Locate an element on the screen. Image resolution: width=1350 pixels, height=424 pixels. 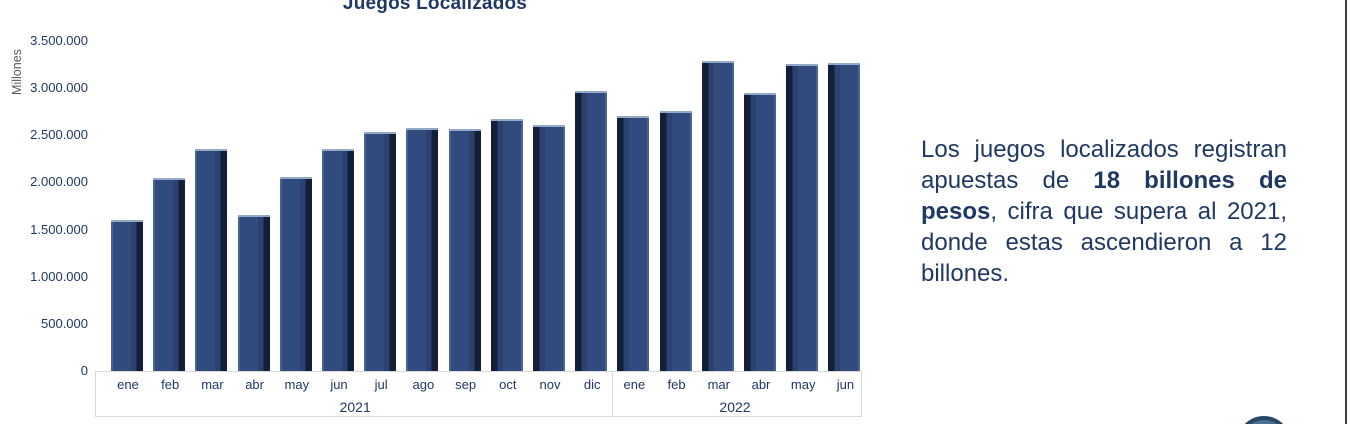
y-axis-tick-label: 0 is located at coordinates (84, 370).